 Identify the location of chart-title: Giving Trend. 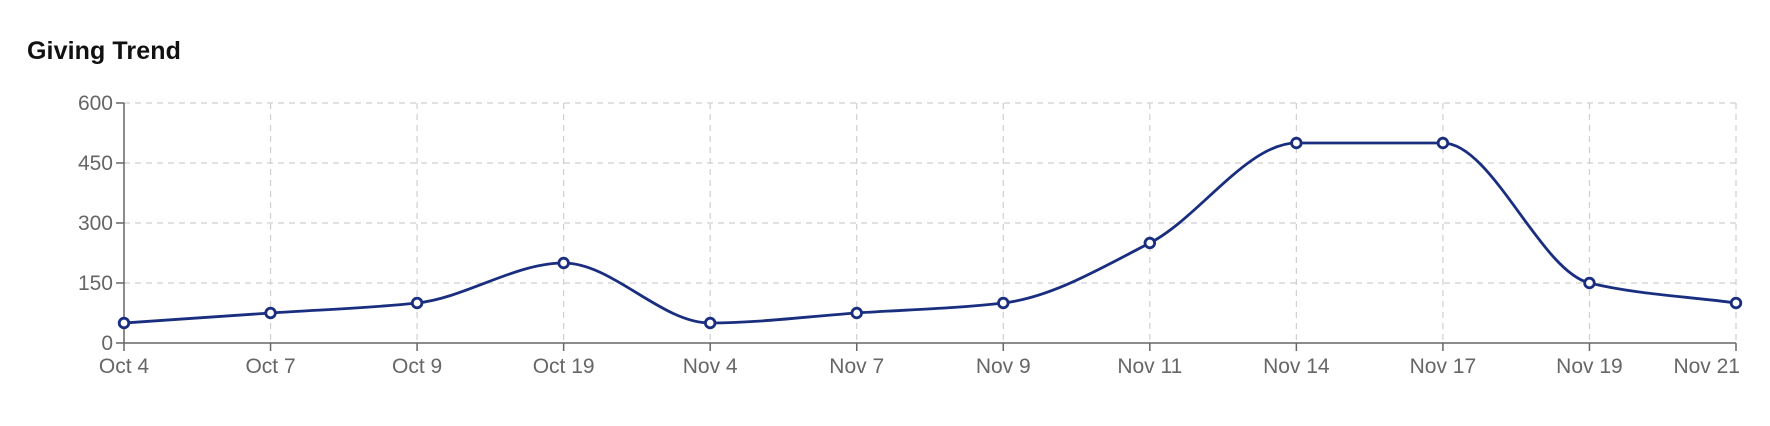
(104, 51).